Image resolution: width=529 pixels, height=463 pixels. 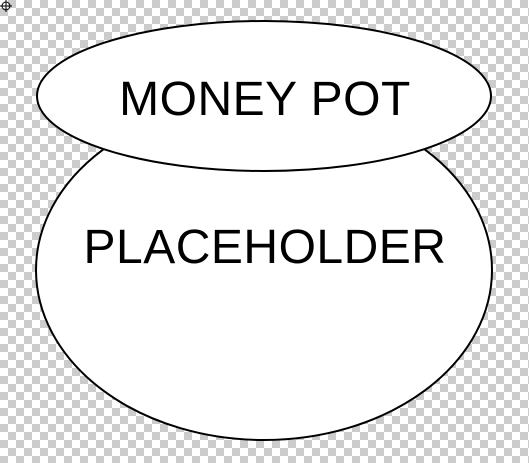 What do you see at coordinates (265, 99) in the screenshot?
I see `lid-label: MONEY POT` at bounding box center [265, 99].